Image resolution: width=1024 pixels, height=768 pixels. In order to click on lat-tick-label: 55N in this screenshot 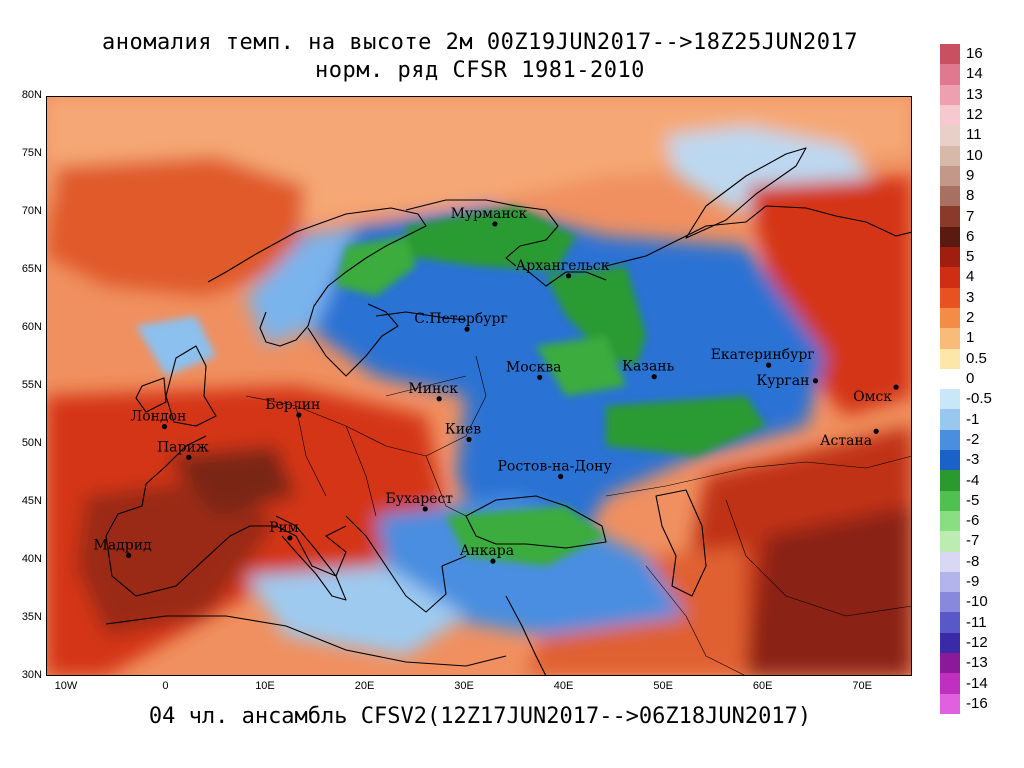, I will do `click(31, 385)`.